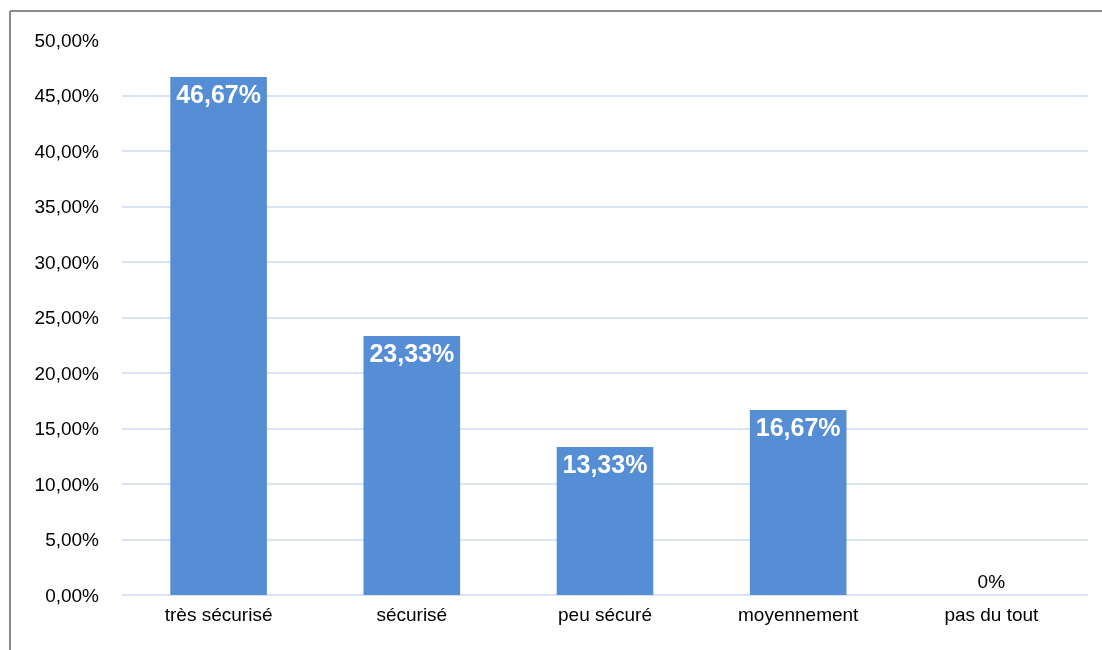 The width and height of the screenshot is (1102, 650). Describe the element at coordinates (992, 614) in the screenshot. I see `x-tick-label: pas du tout` at that location.